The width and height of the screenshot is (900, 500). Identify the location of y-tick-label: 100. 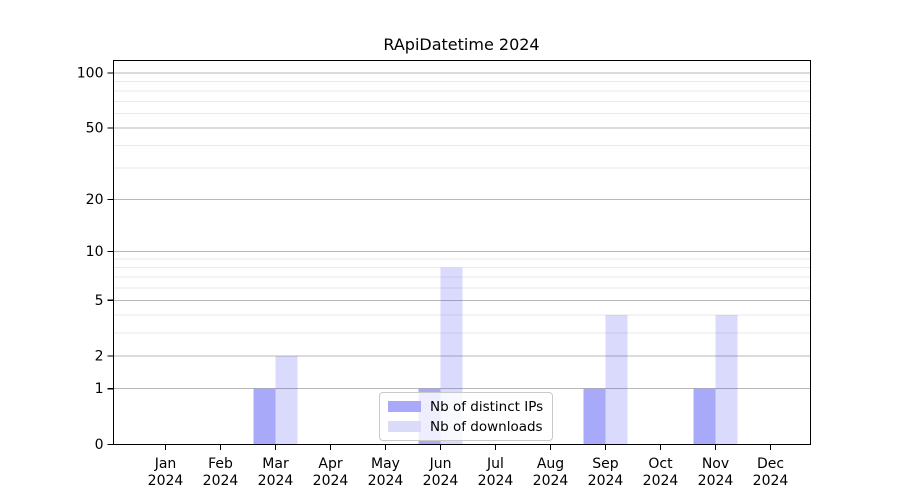
(90, 74).